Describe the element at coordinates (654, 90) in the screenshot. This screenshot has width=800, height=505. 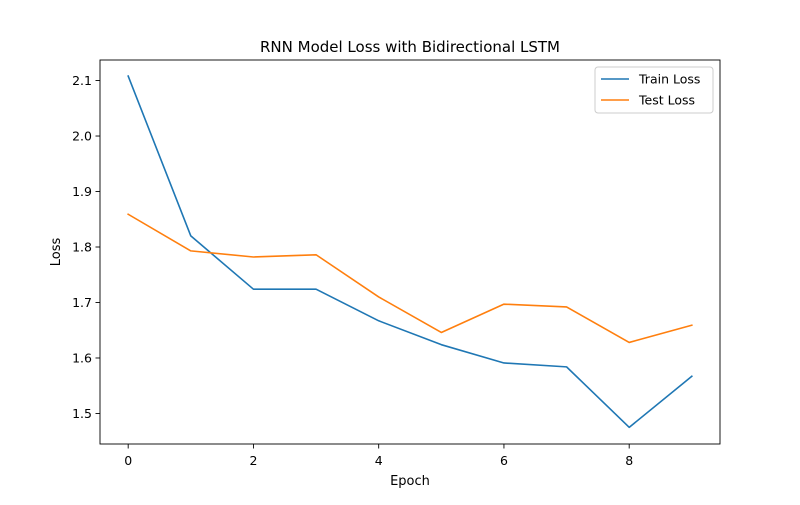
I see `legend: Train Loss Test Loss` at that location.